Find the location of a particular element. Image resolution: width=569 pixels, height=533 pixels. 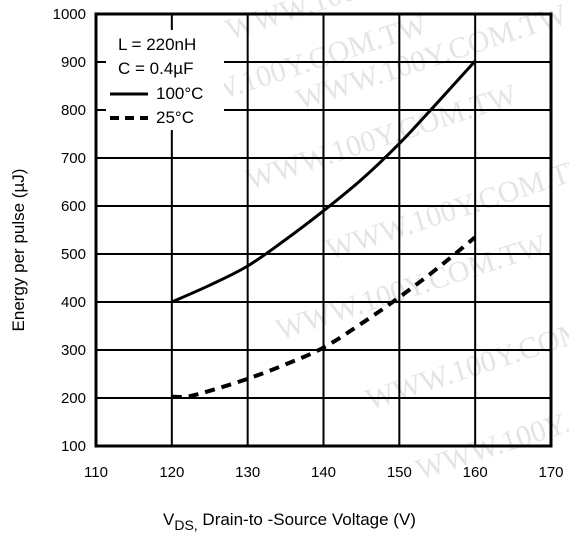

x-tick-label: 130 is located at coordinates (247, 472).